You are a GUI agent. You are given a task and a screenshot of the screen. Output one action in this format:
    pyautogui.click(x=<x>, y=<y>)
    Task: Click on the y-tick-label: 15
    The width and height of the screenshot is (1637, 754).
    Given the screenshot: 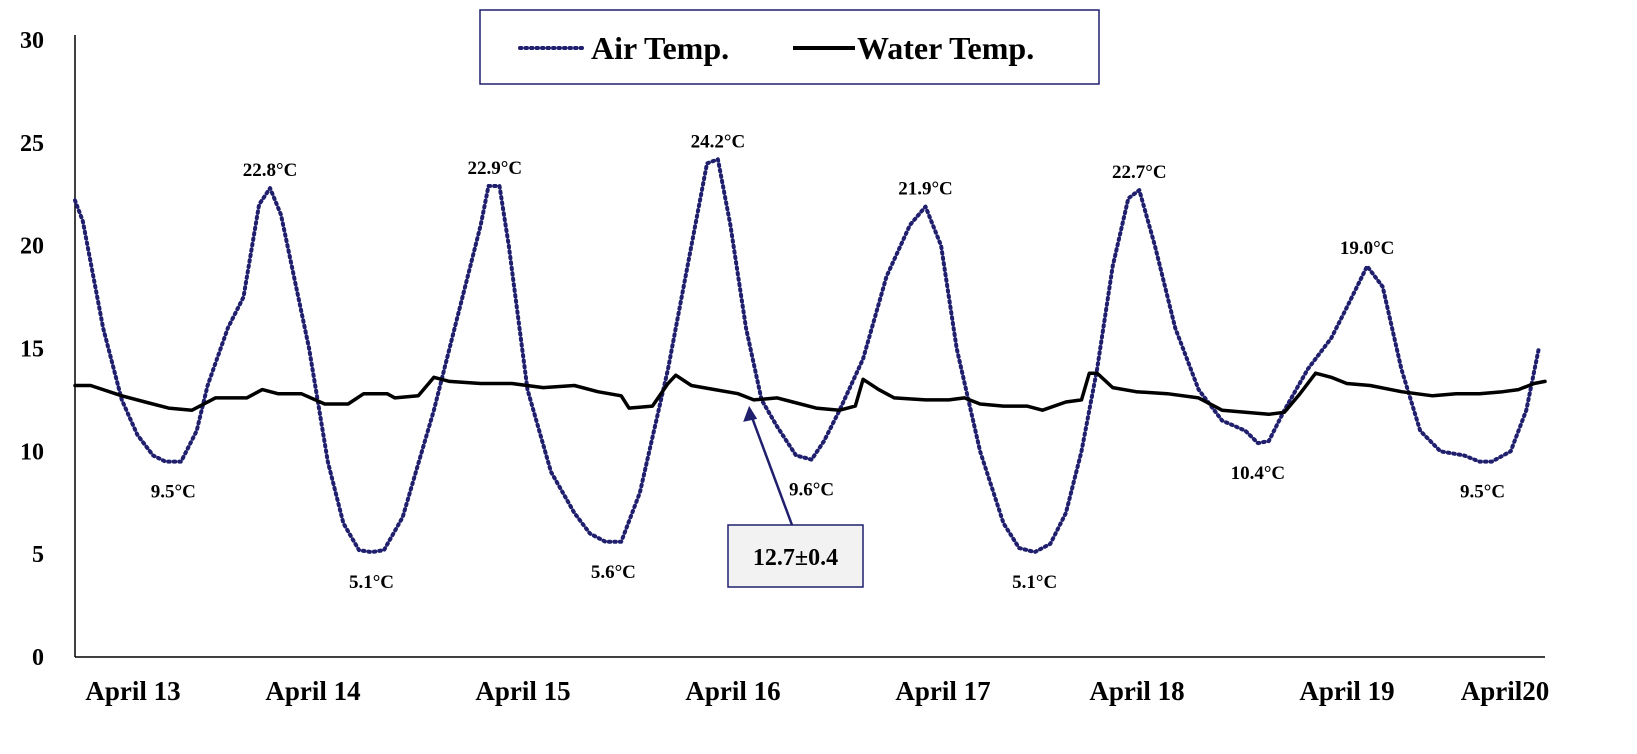 What is the action you would take?
    pyautogui.click(x=32, y=350)
    